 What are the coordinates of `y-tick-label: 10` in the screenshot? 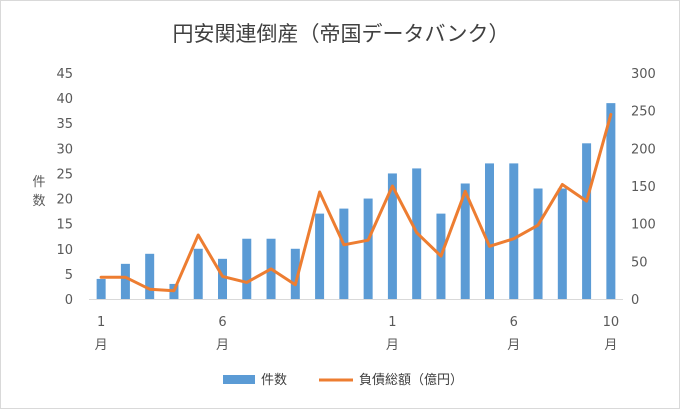 It's located at (64, 250).